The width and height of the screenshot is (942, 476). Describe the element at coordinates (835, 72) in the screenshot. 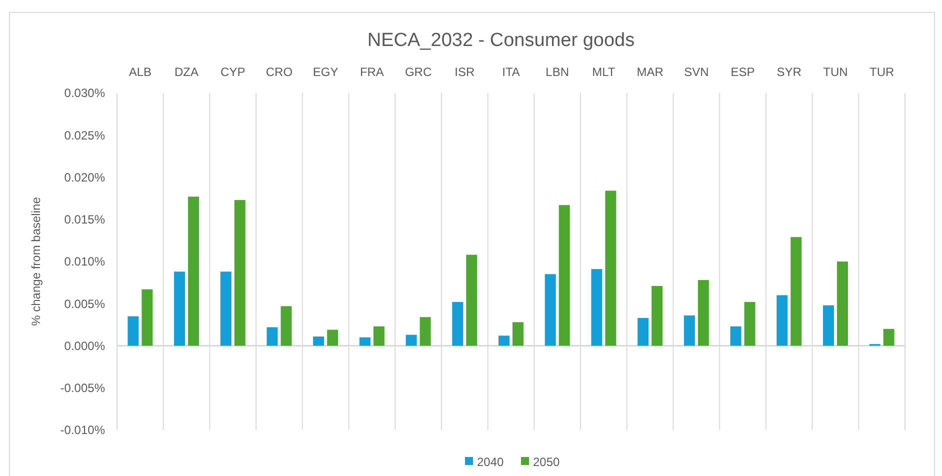

I see `x-tick-label: TUN` at that location.